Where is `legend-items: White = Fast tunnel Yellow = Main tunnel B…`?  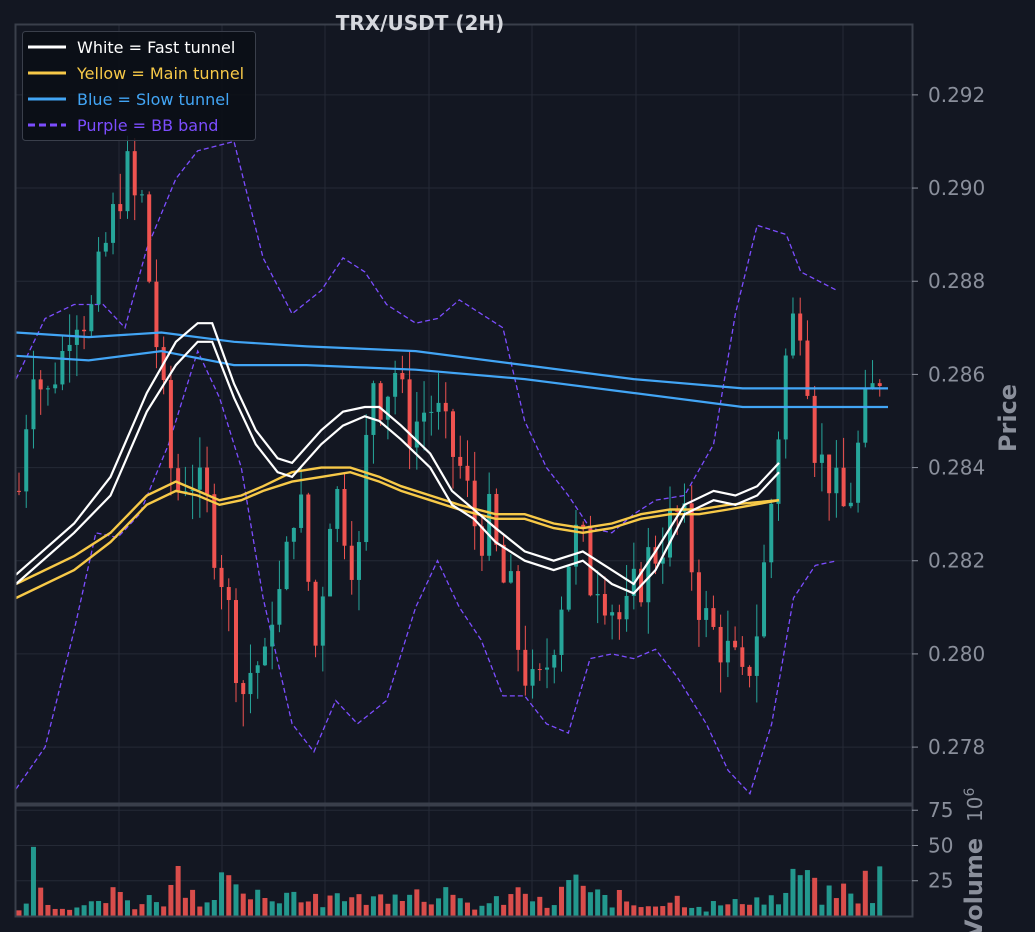 legend-items: White = Fast tunnel Yellow = Main tunnel B… is located at coordinates (136, 86).